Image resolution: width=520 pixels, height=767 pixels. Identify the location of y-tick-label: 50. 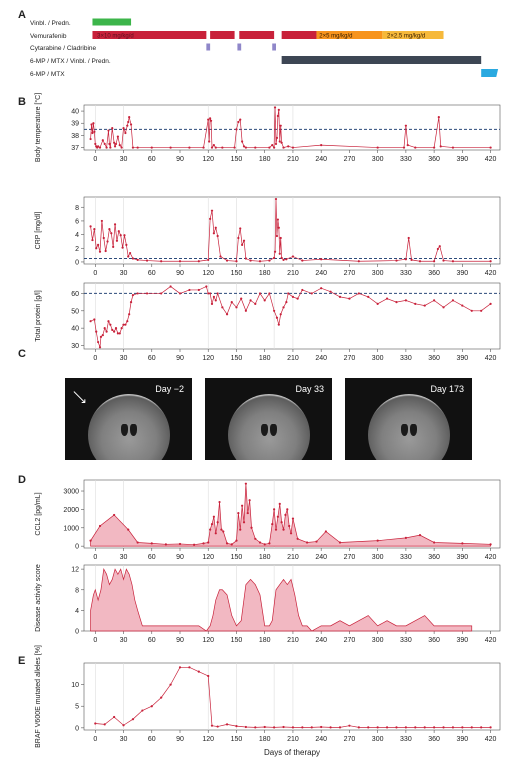
(75, 311).